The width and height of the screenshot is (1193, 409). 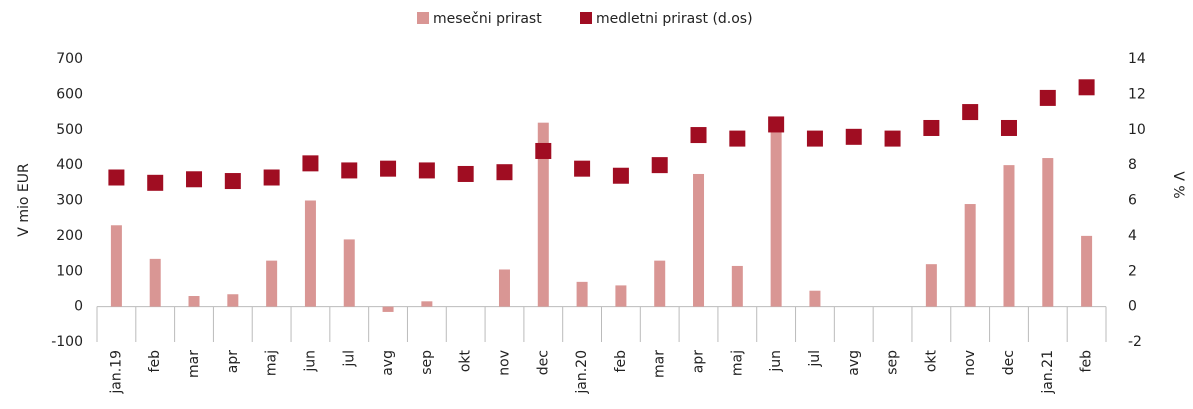 I want to click on legend-label: medletni prirast (d.os), so click(x=674, y=19).